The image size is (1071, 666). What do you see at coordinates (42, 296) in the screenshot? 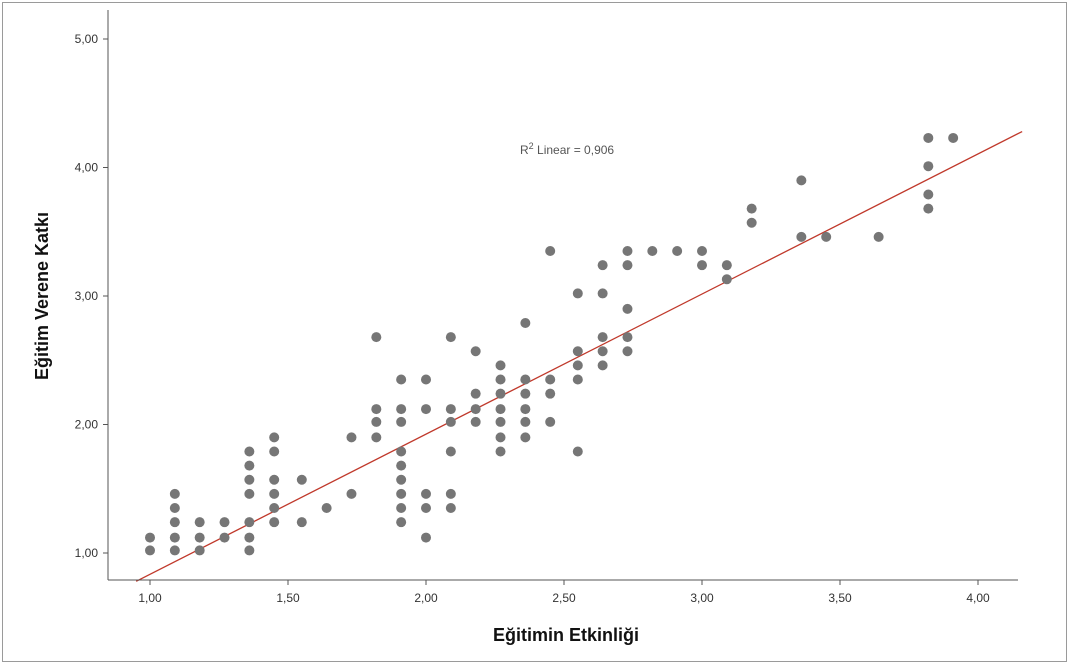
I see `y-axis-title: Eğitim Verene Katkı` at bounding box center [42, 296].